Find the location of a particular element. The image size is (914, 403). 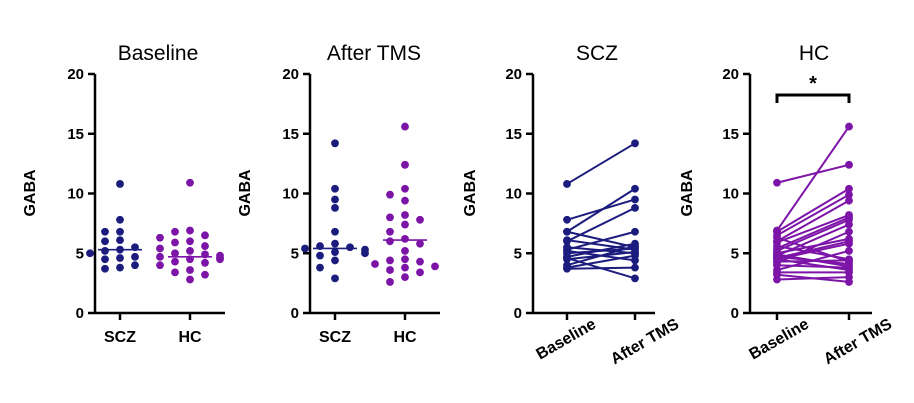

panel-title-baseline: Baseline is located at coordinates (158, 53).